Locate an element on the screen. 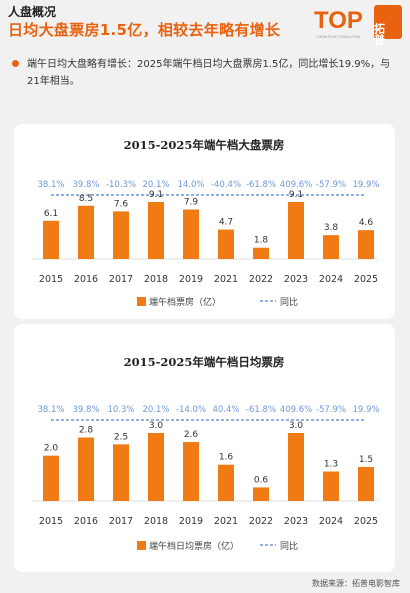 Image resolution: width=410 pixels, height=593 pixels. yoy-label-2019: 14.0% is located at coordinates (190, 185).